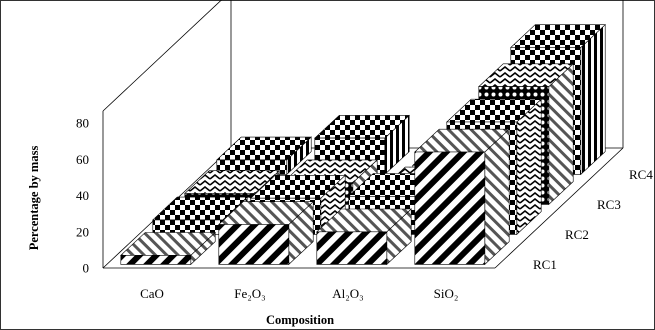 This screenshot has height=330, width=655. I want to click on series-label: RC4, so click(641, 174).